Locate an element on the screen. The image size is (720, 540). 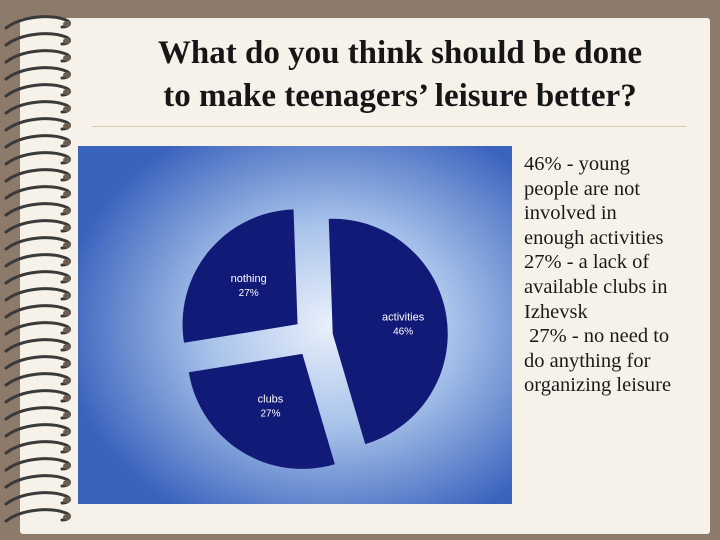
slice-label-clubs: clubs is located at coordinates (271, 400).